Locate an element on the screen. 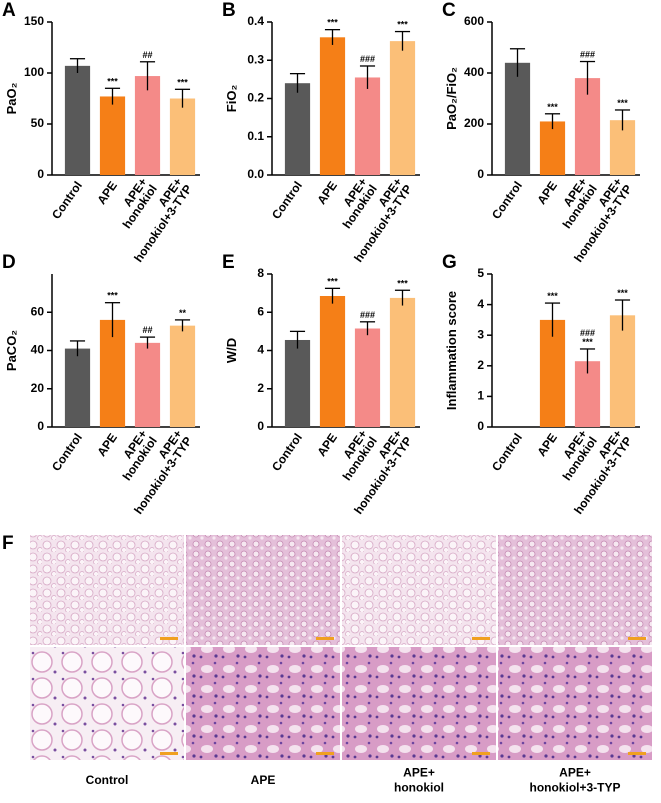 The image size is (661, 803). y-tick-label: 20 is located at coordinates (38, 388).